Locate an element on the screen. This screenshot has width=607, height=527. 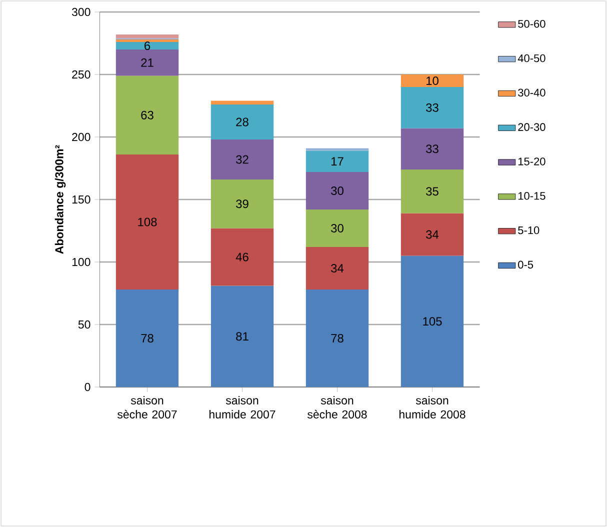
data-label: 21 is located at coordinates (147, 62).